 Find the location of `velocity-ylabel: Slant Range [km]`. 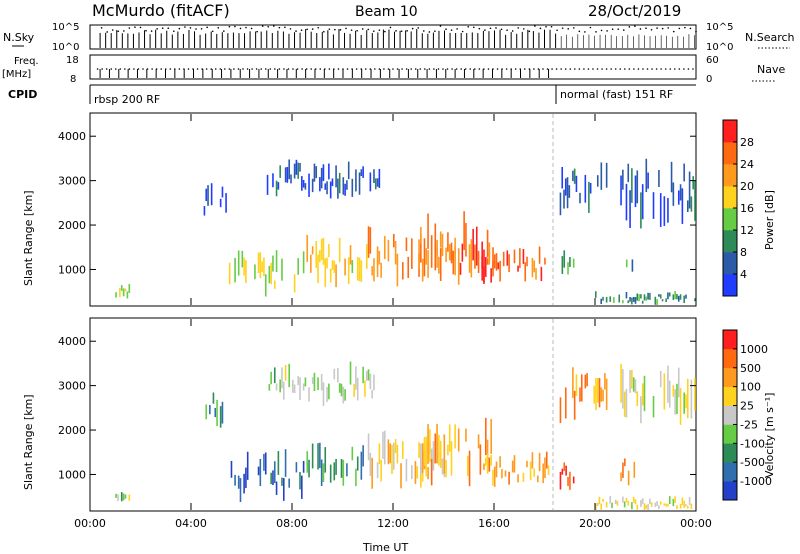

velocity-ylabel: Slant Range [km] is located at coordinates (28, 442).